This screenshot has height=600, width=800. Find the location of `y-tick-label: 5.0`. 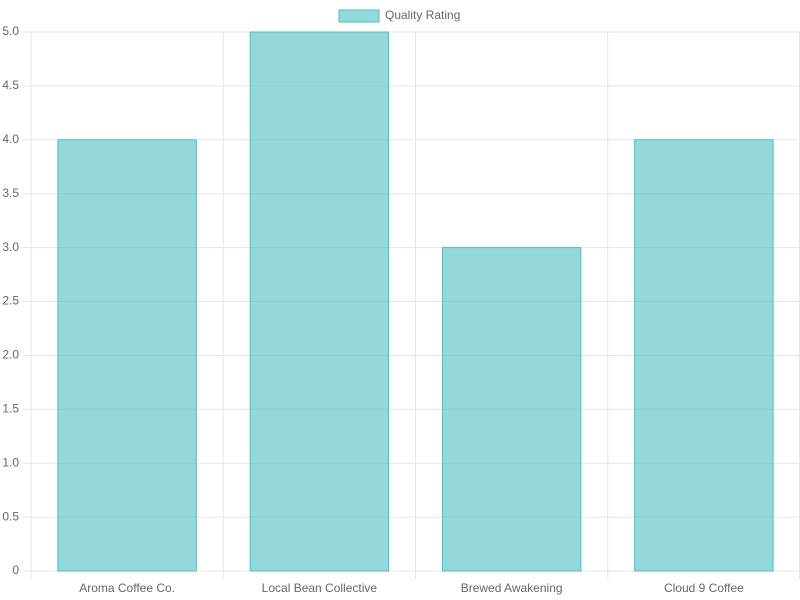

y-tick-label: 5.0 is located at coordinates (10, 31).